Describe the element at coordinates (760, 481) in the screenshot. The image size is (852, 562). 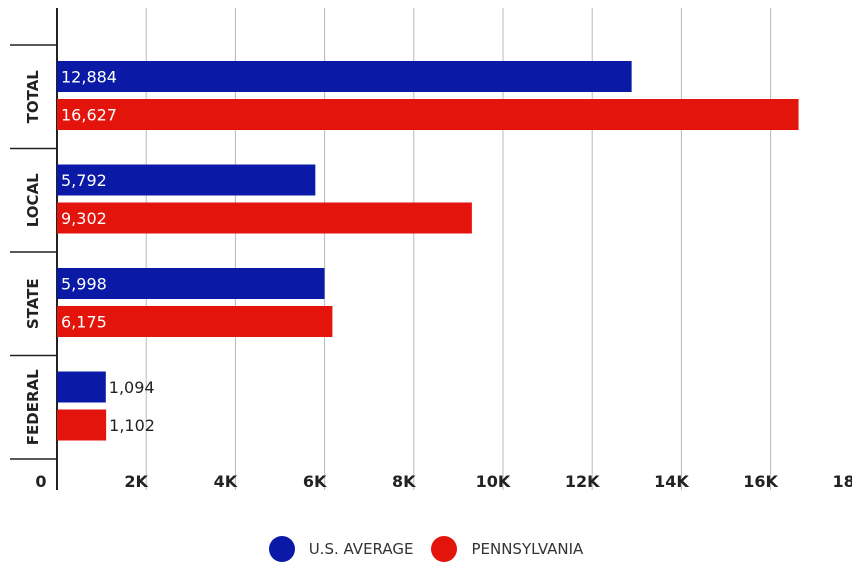
I see `x-tick-label: 16K` at that location.